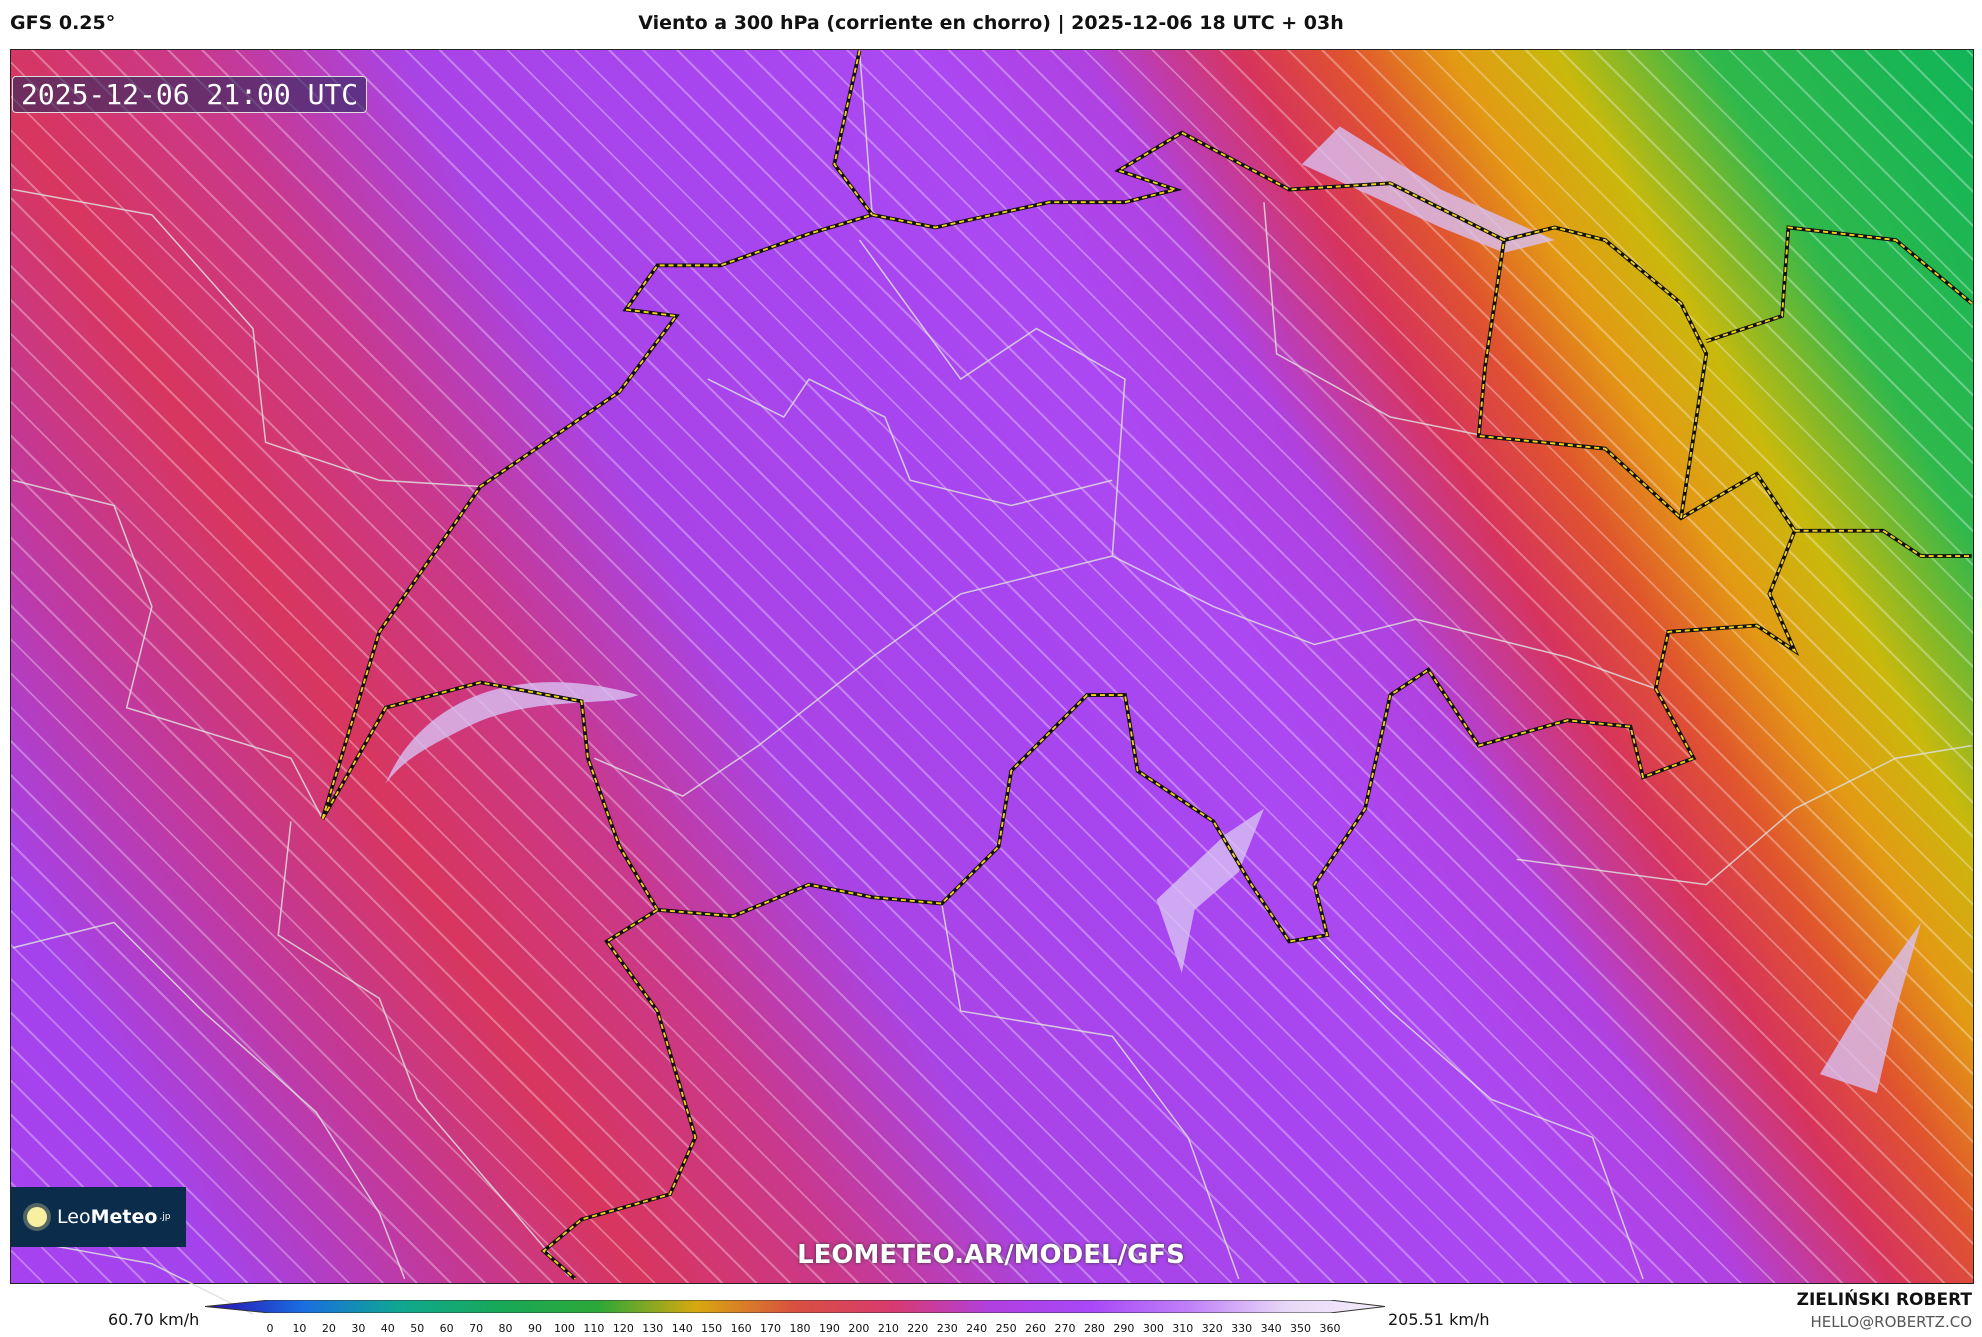 This screenshot has height=1337, width=1982. Describe the element at coordinates (1124, 1328) in the screenshot. I see `colorbar-tick-label: 290` at that location.